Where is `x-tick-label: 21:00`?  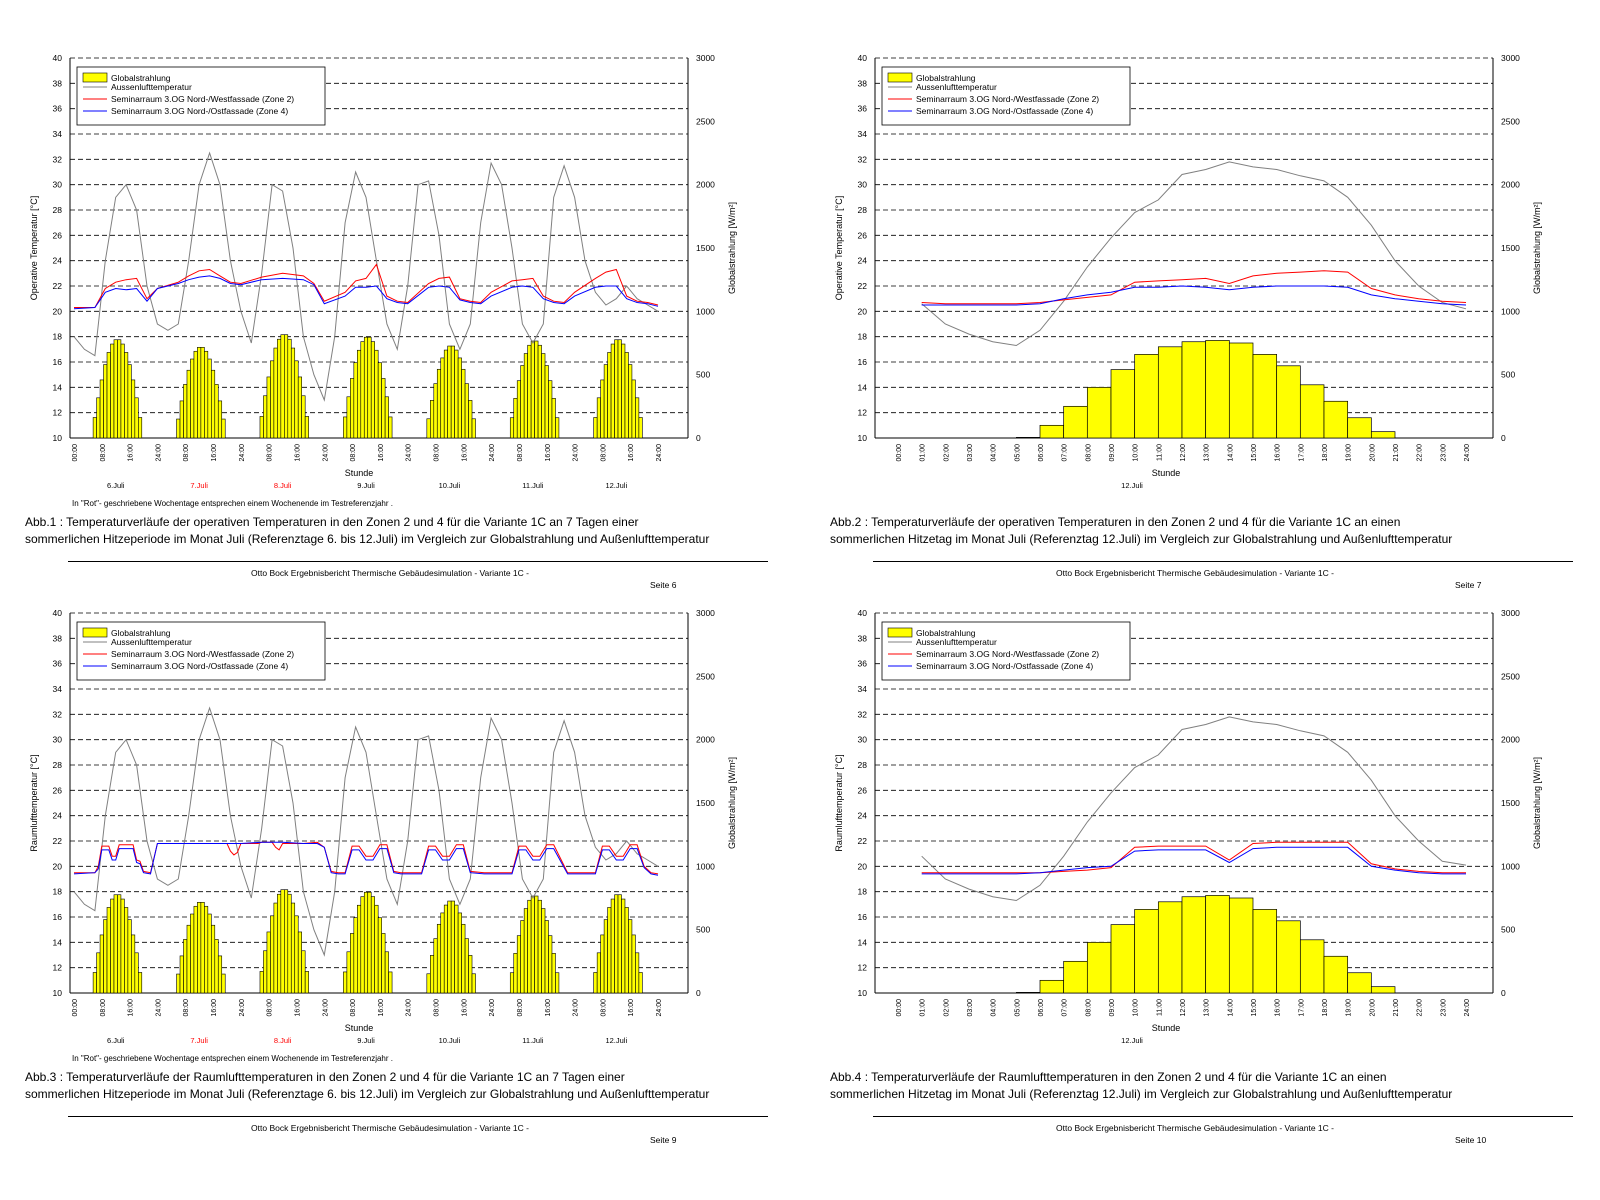
x-tick-label: 21:00 is located at coordinates (1396, 453).